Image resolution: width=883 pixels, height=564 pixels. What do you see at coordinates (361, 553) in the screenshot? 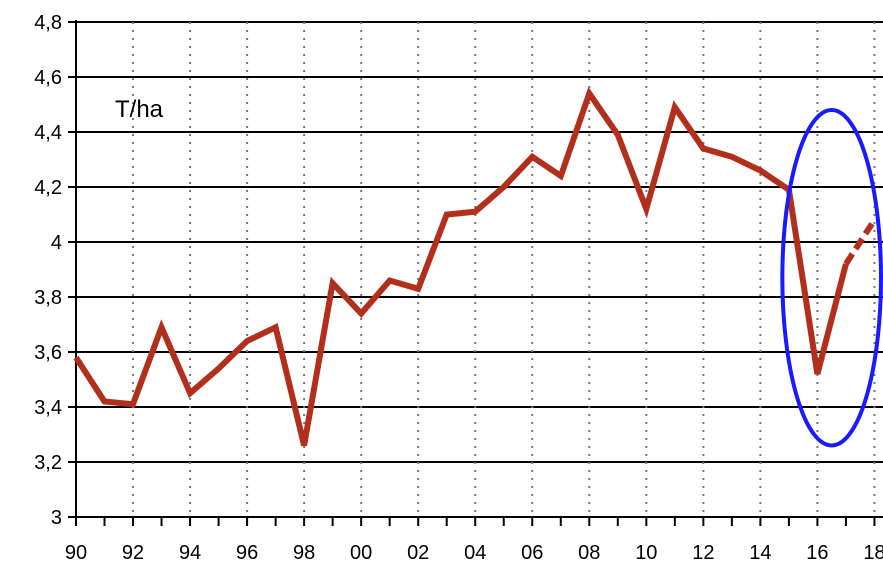
I see `x-tick-label: 00` at bounding box center [361, 553].